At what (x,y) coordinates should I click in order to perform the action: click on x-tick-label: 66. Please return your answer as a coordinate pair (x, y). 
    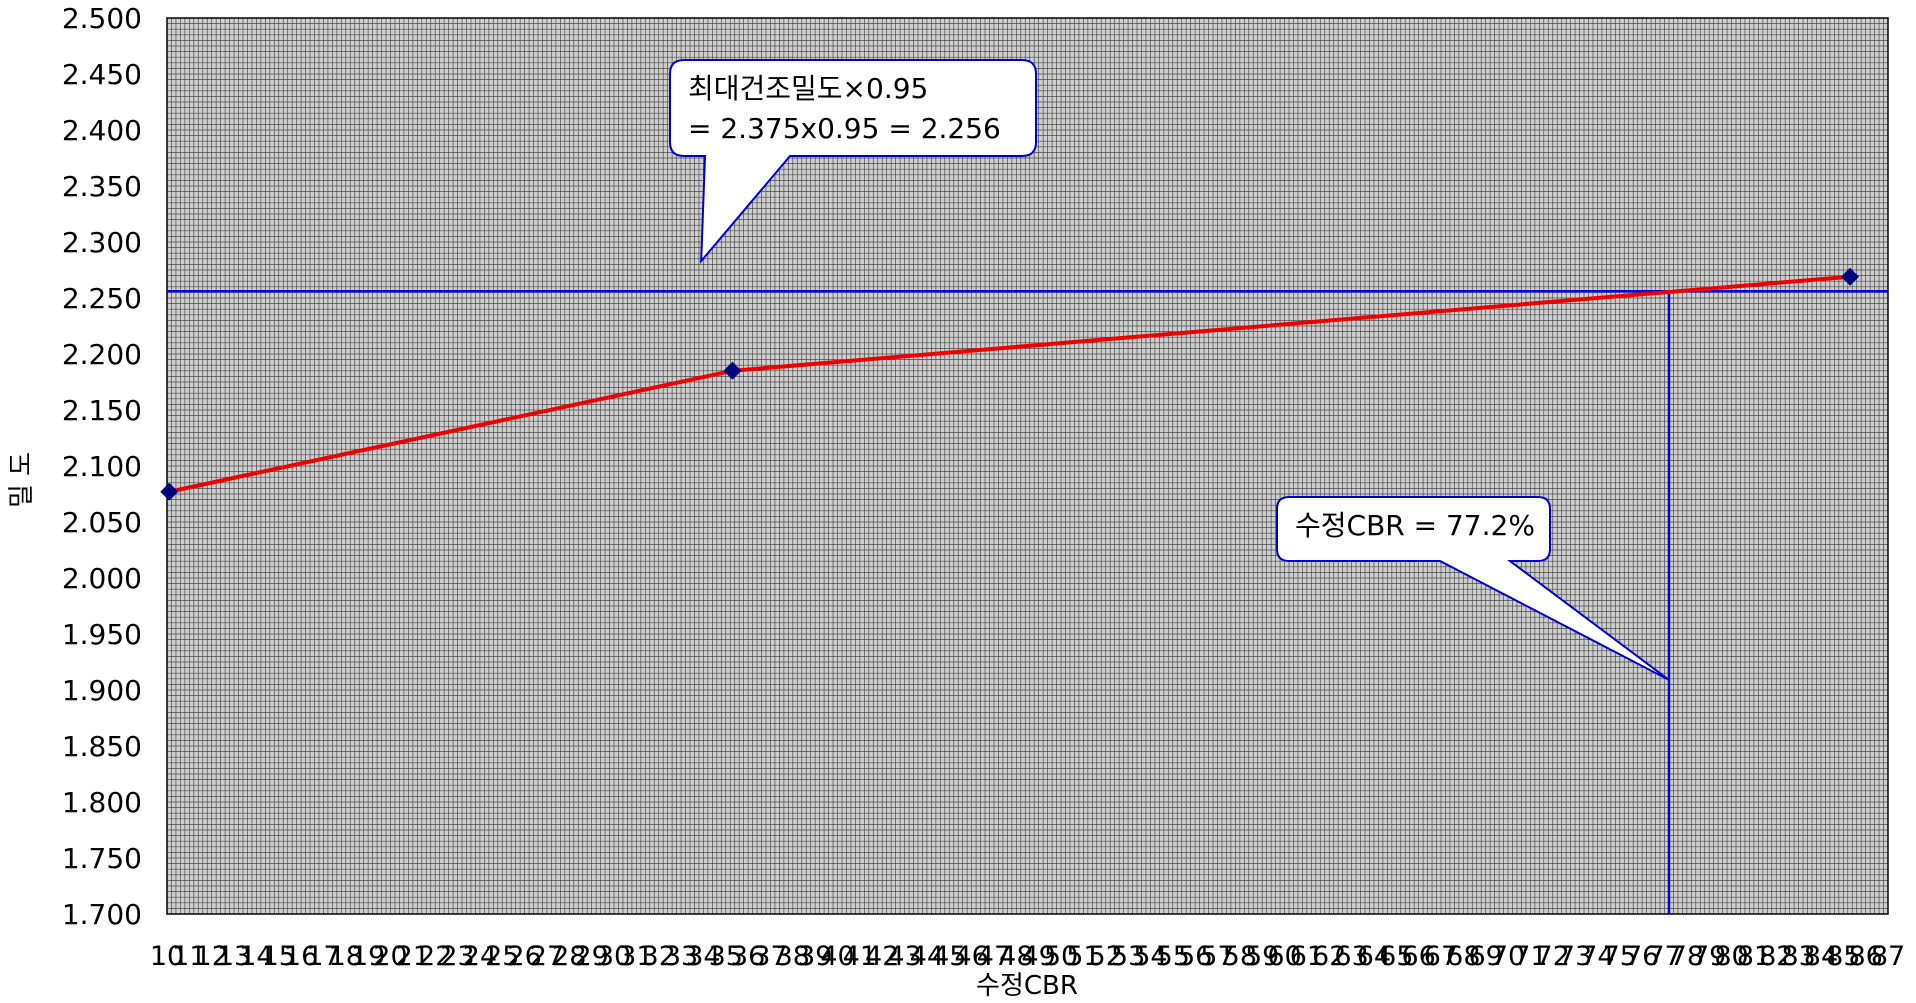
    Looking at the image, I should click on (1418, 956).